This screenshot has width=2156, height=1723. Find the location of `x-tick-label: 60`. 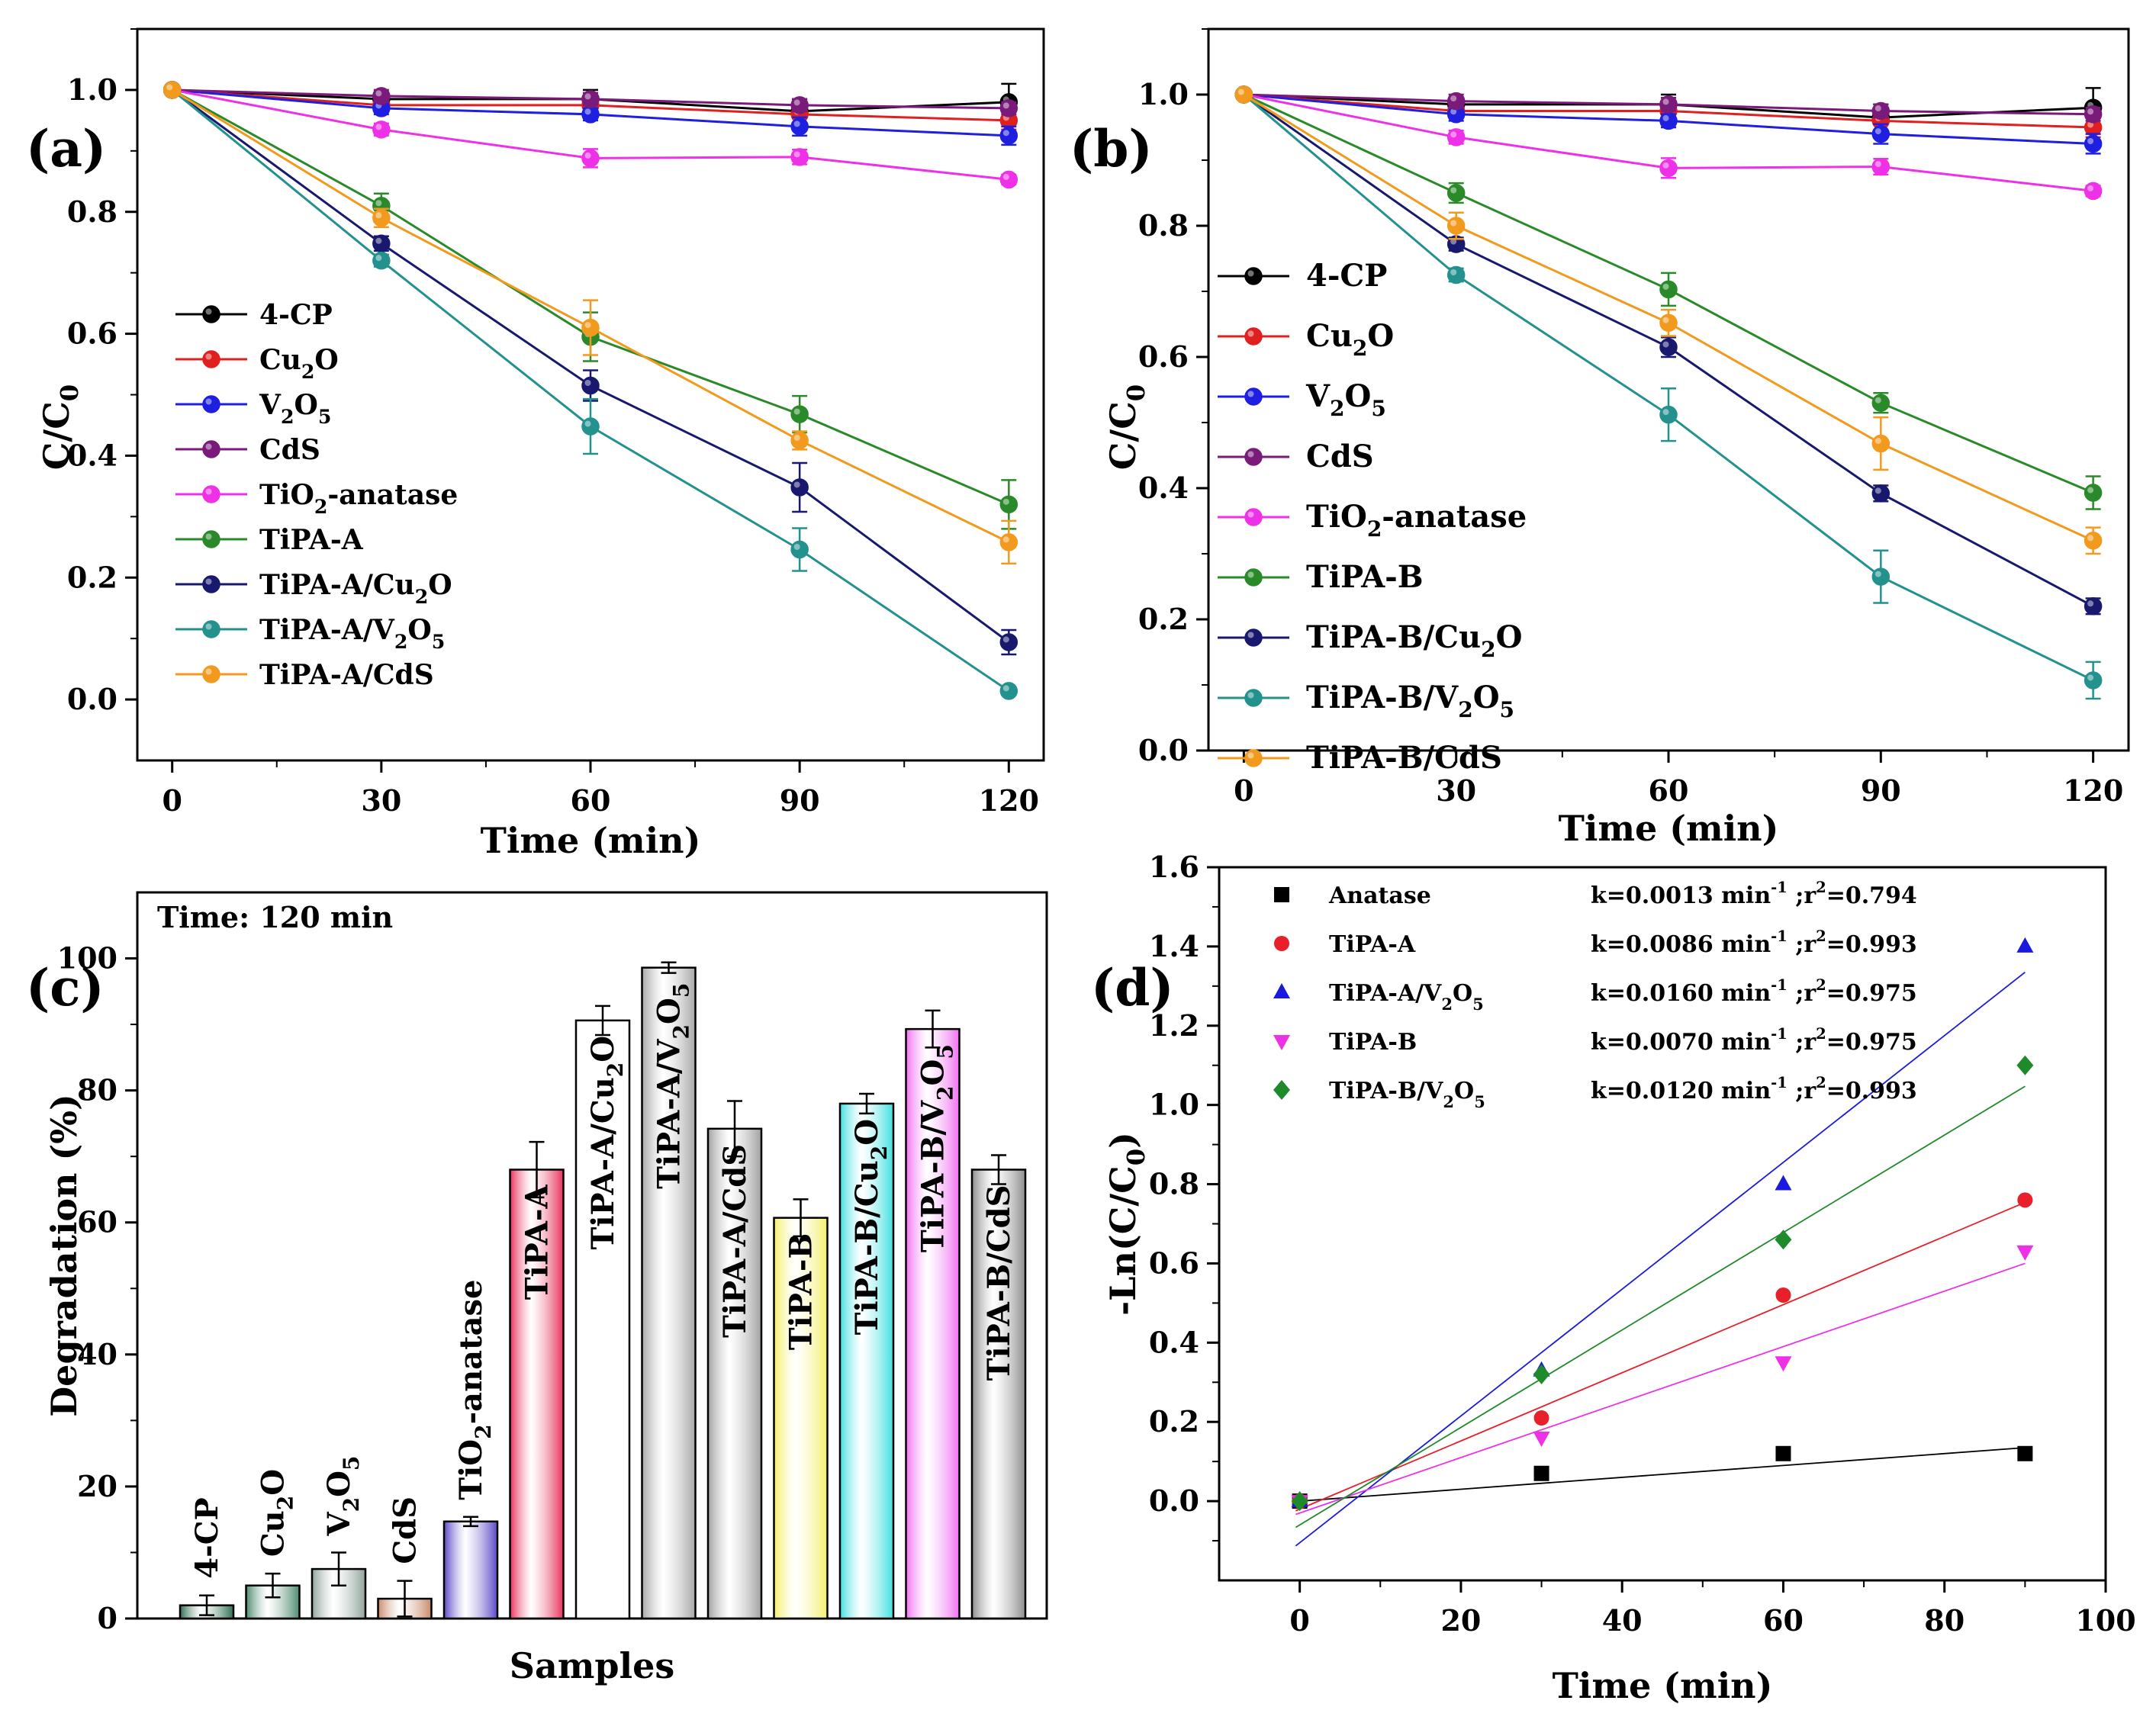

x-tick-label: 60 is located at coordinates (1669, 790).